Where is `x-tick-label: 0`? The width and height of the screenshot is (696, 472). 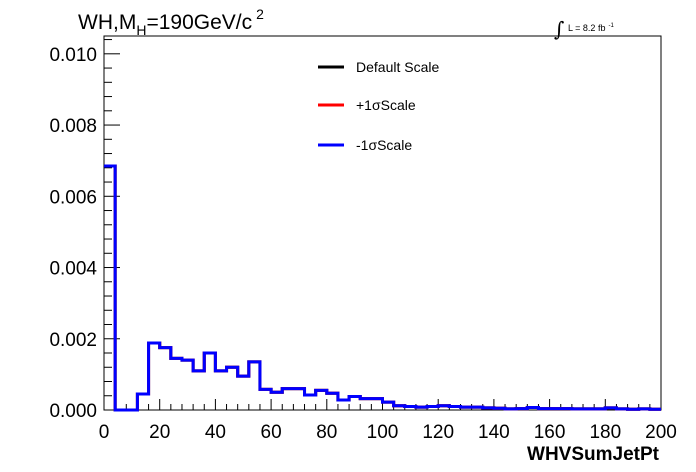
x-tick-label: 0 is located at coordinates (104, 432).